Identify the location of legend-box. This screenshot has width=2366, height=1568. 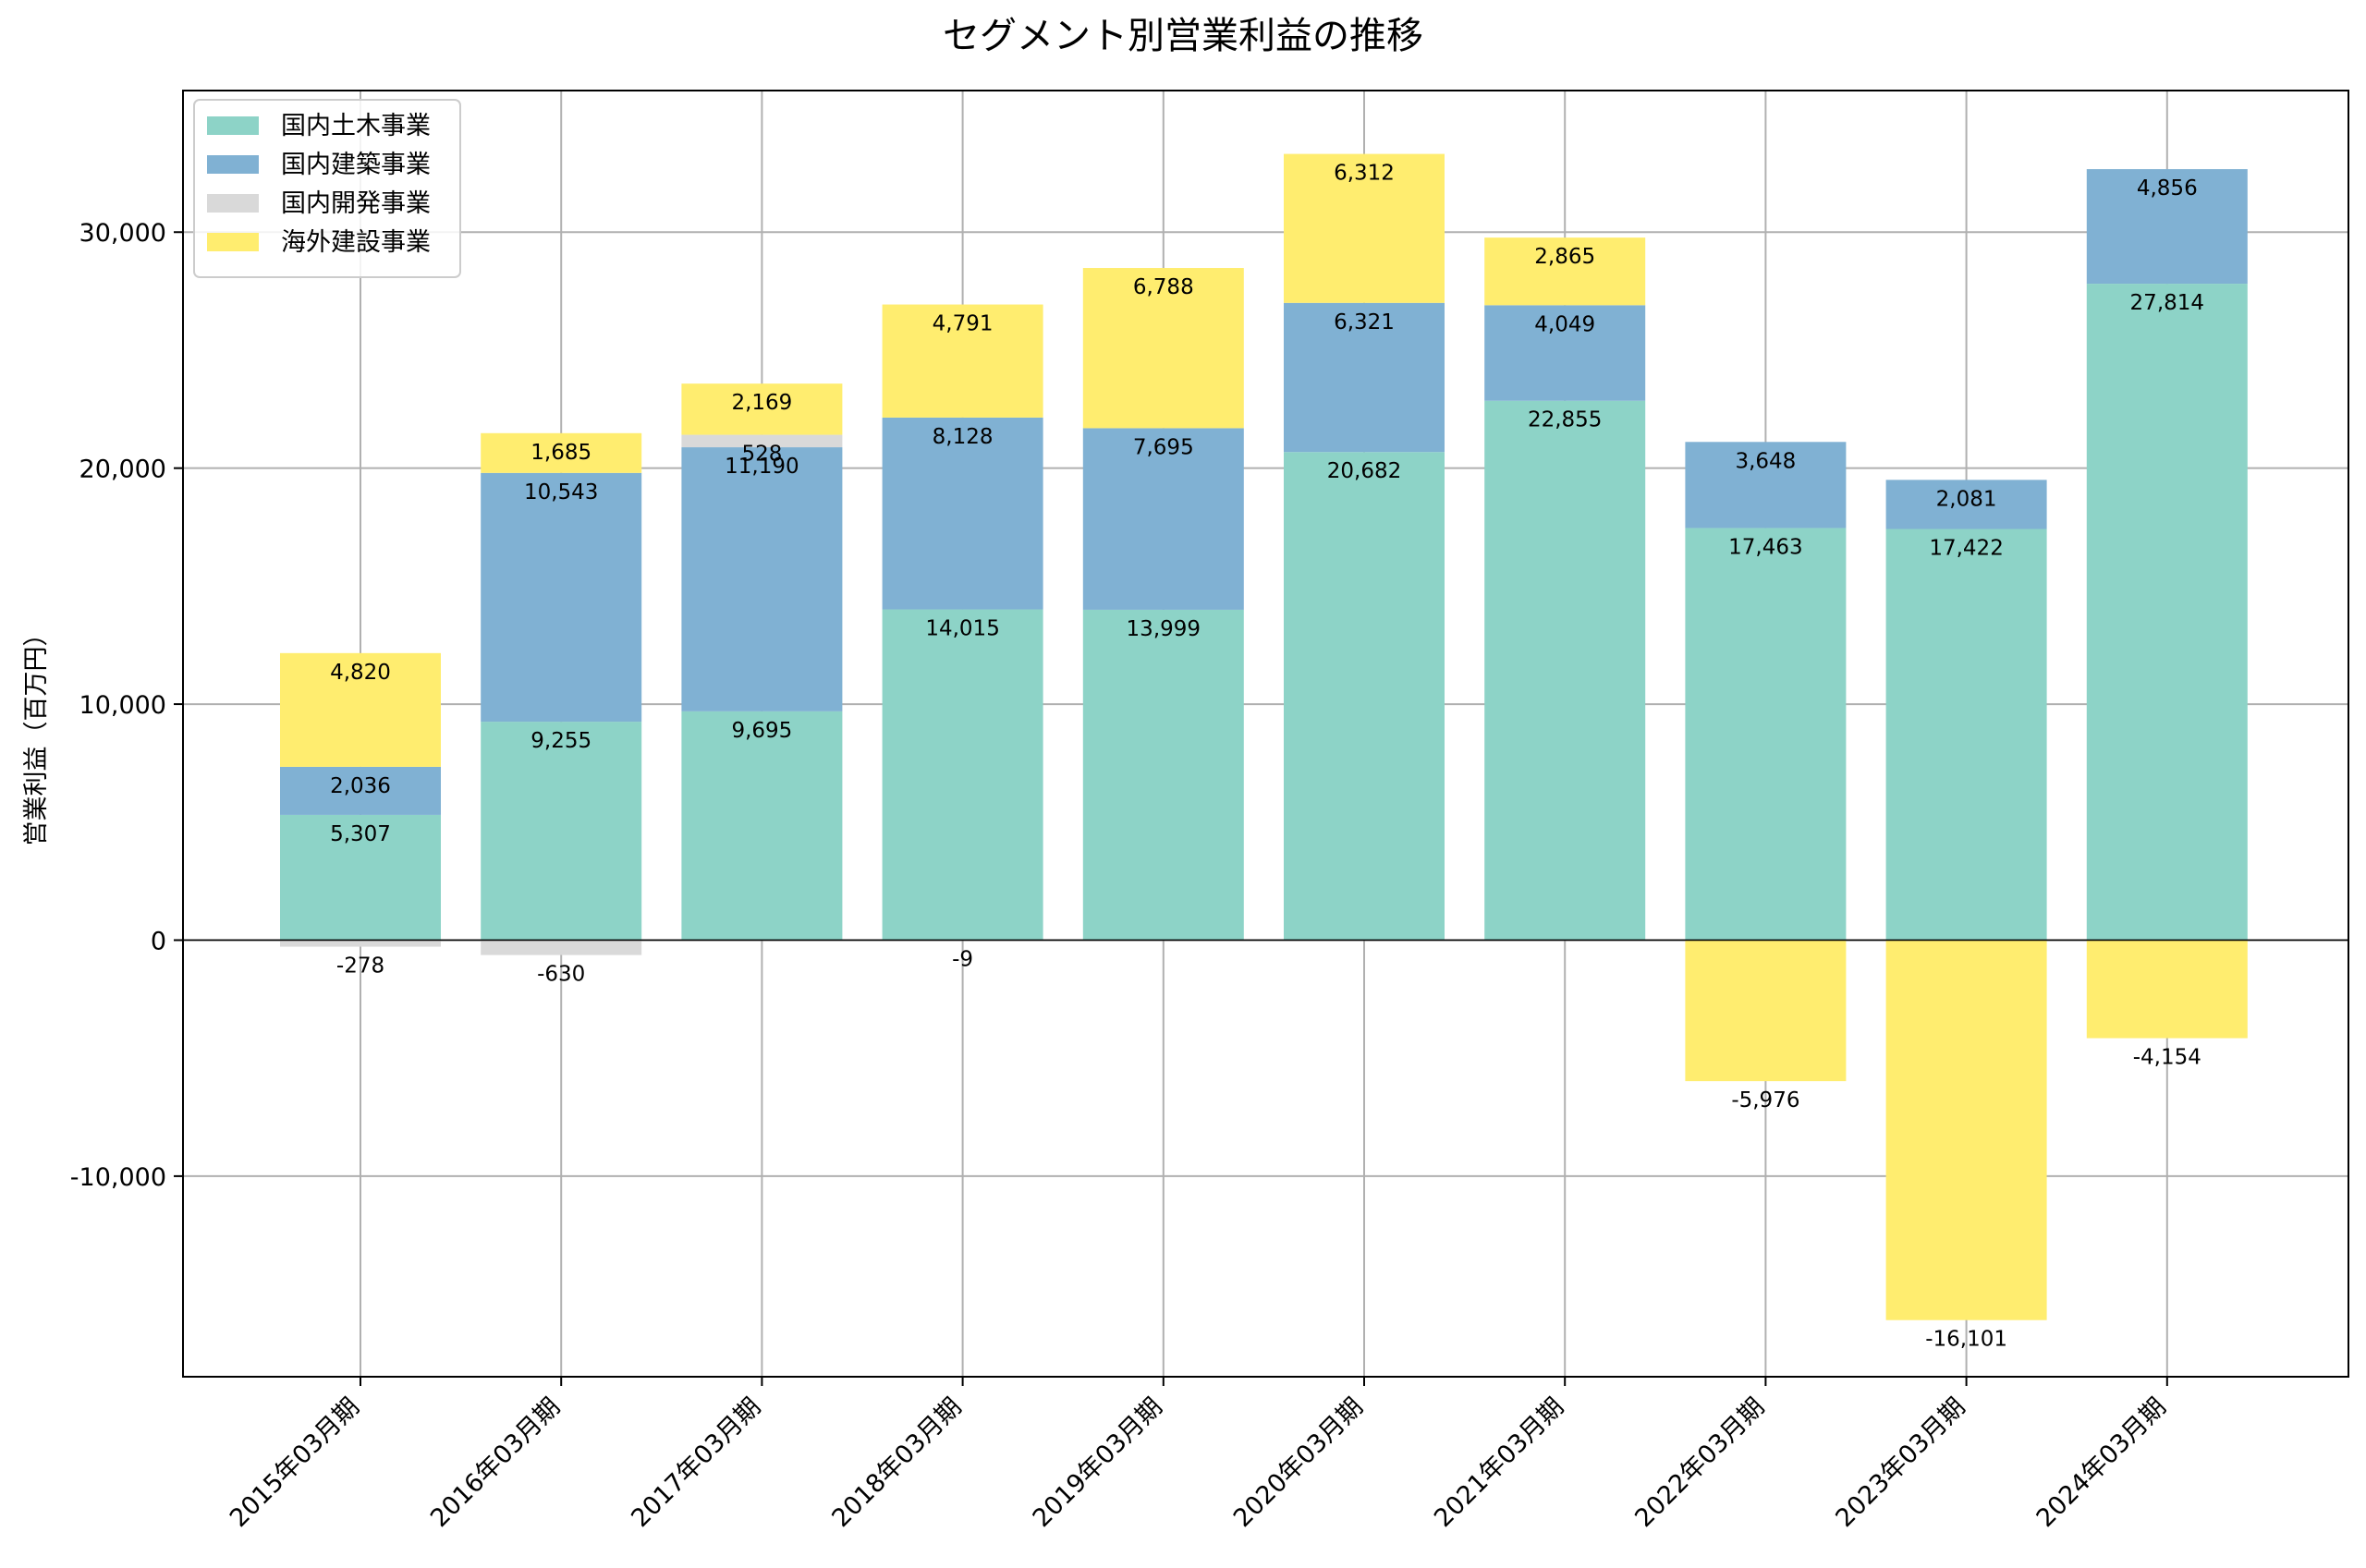
(327, 188).